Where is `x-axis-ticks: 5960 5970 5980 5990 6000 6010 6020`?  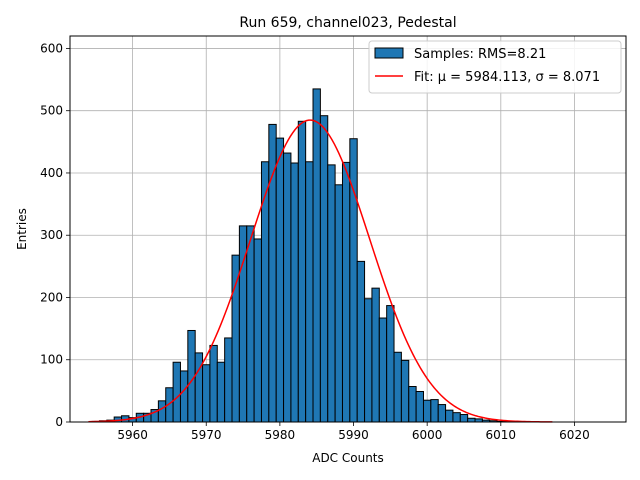
x-axis-ticks: 5960 5970 5980 5990 6000 6010 6020 is located at coordinates (353, 432).